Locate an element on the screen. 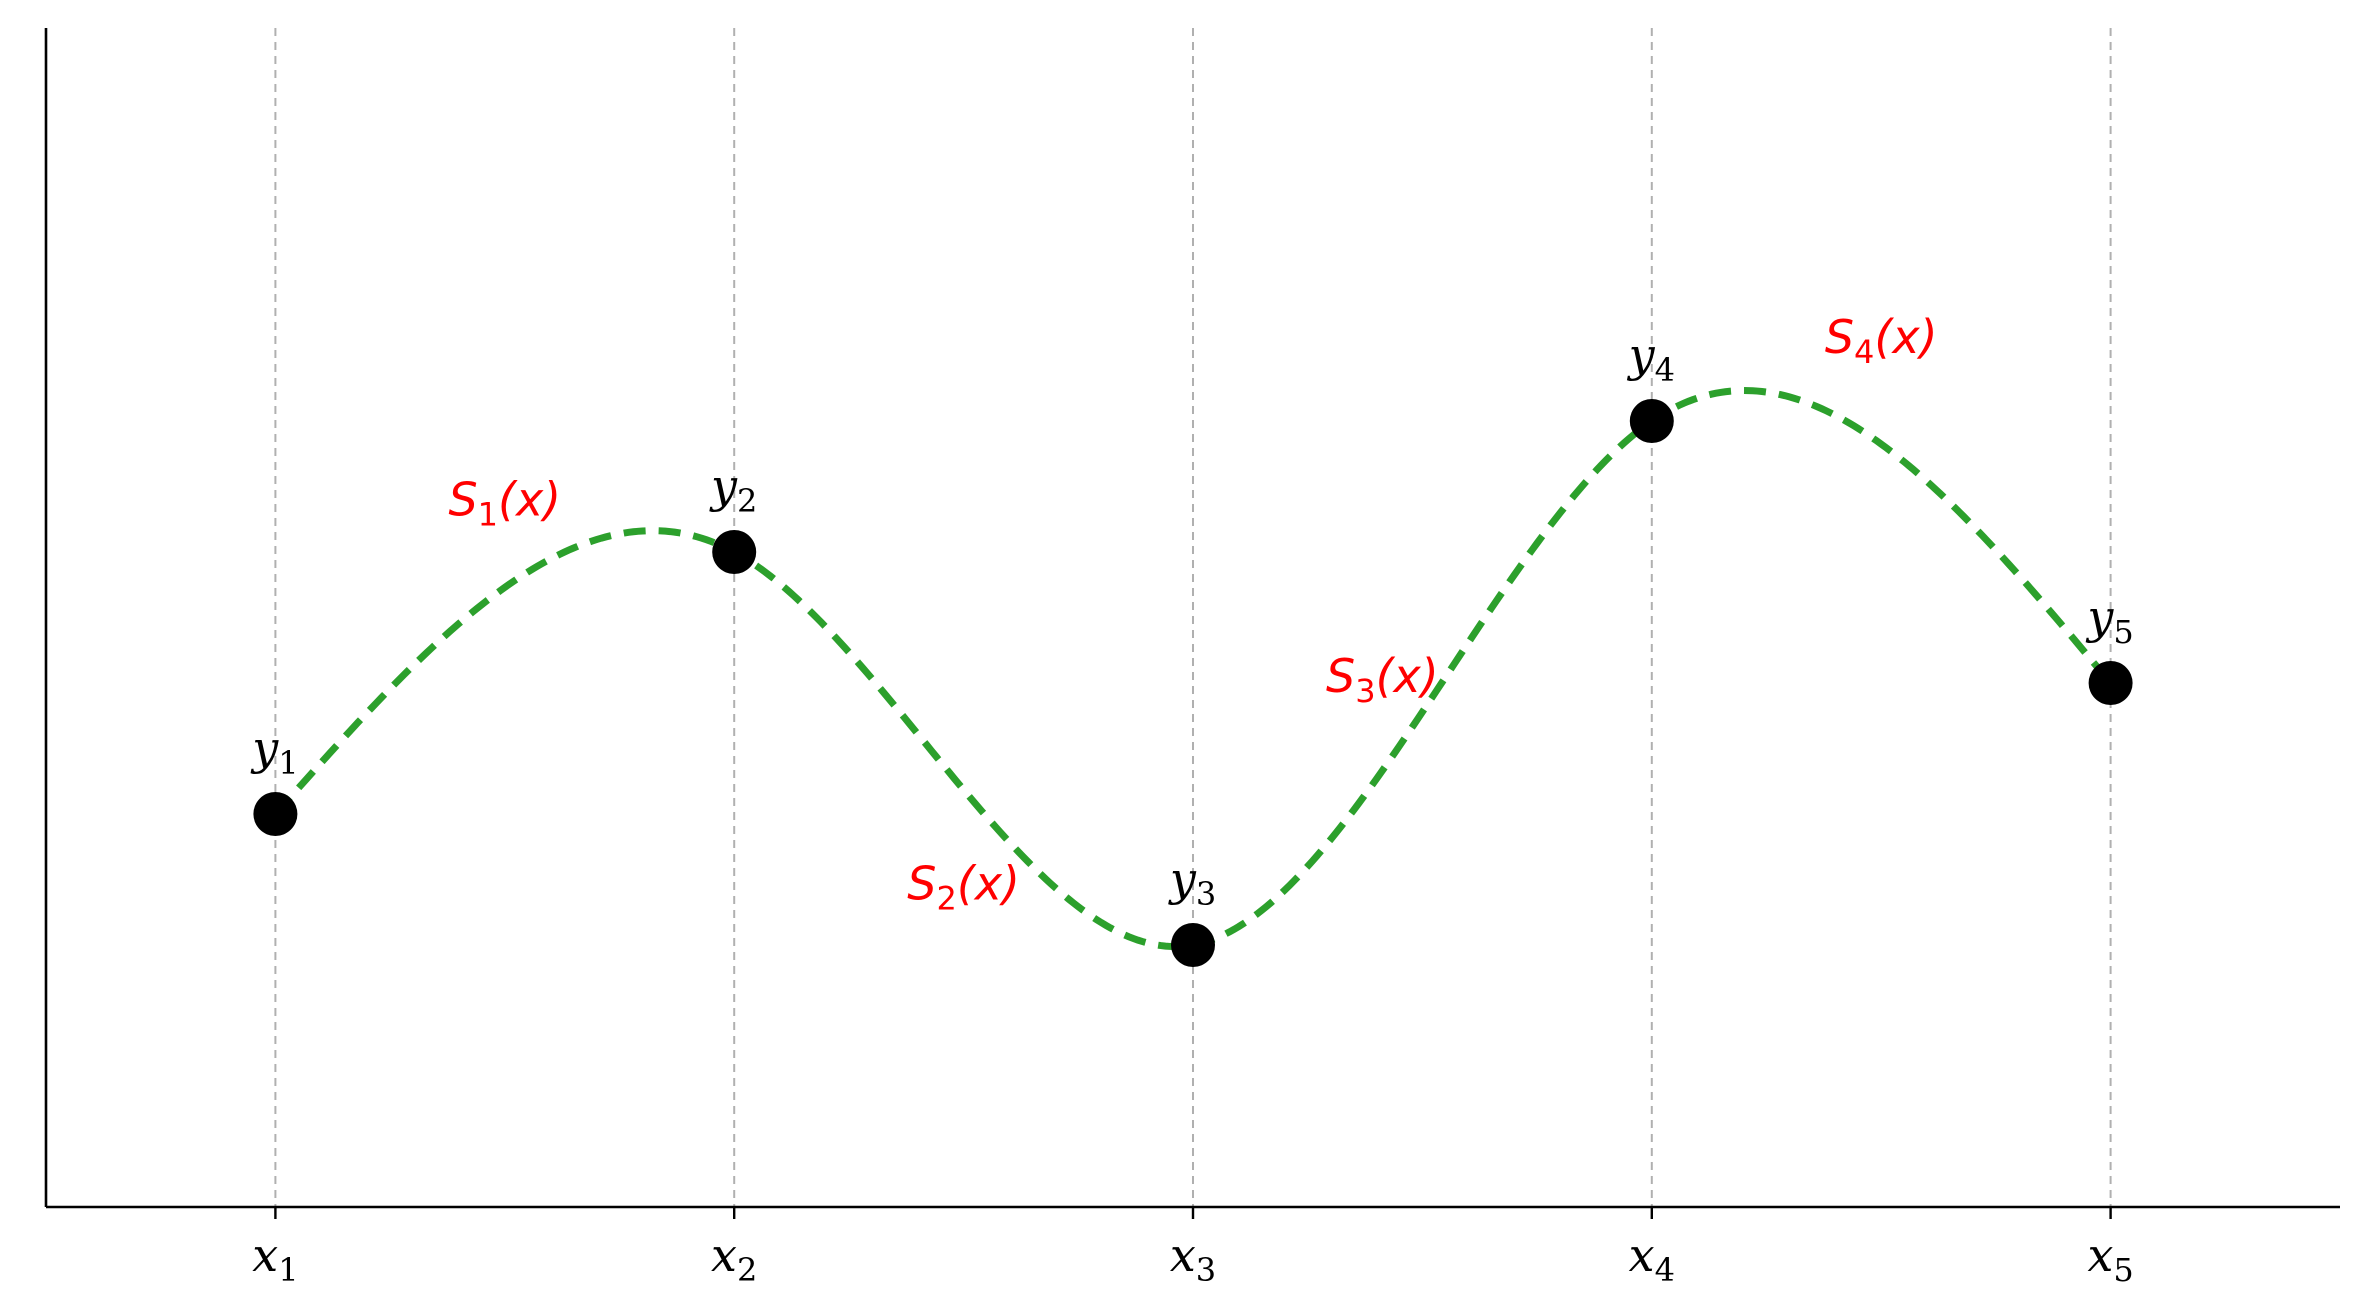 This screenshot has height=1314, width=2370. x-axis-ticks: x1 x2 x3 x4 x5 is located at coordinates (1193, 1248).